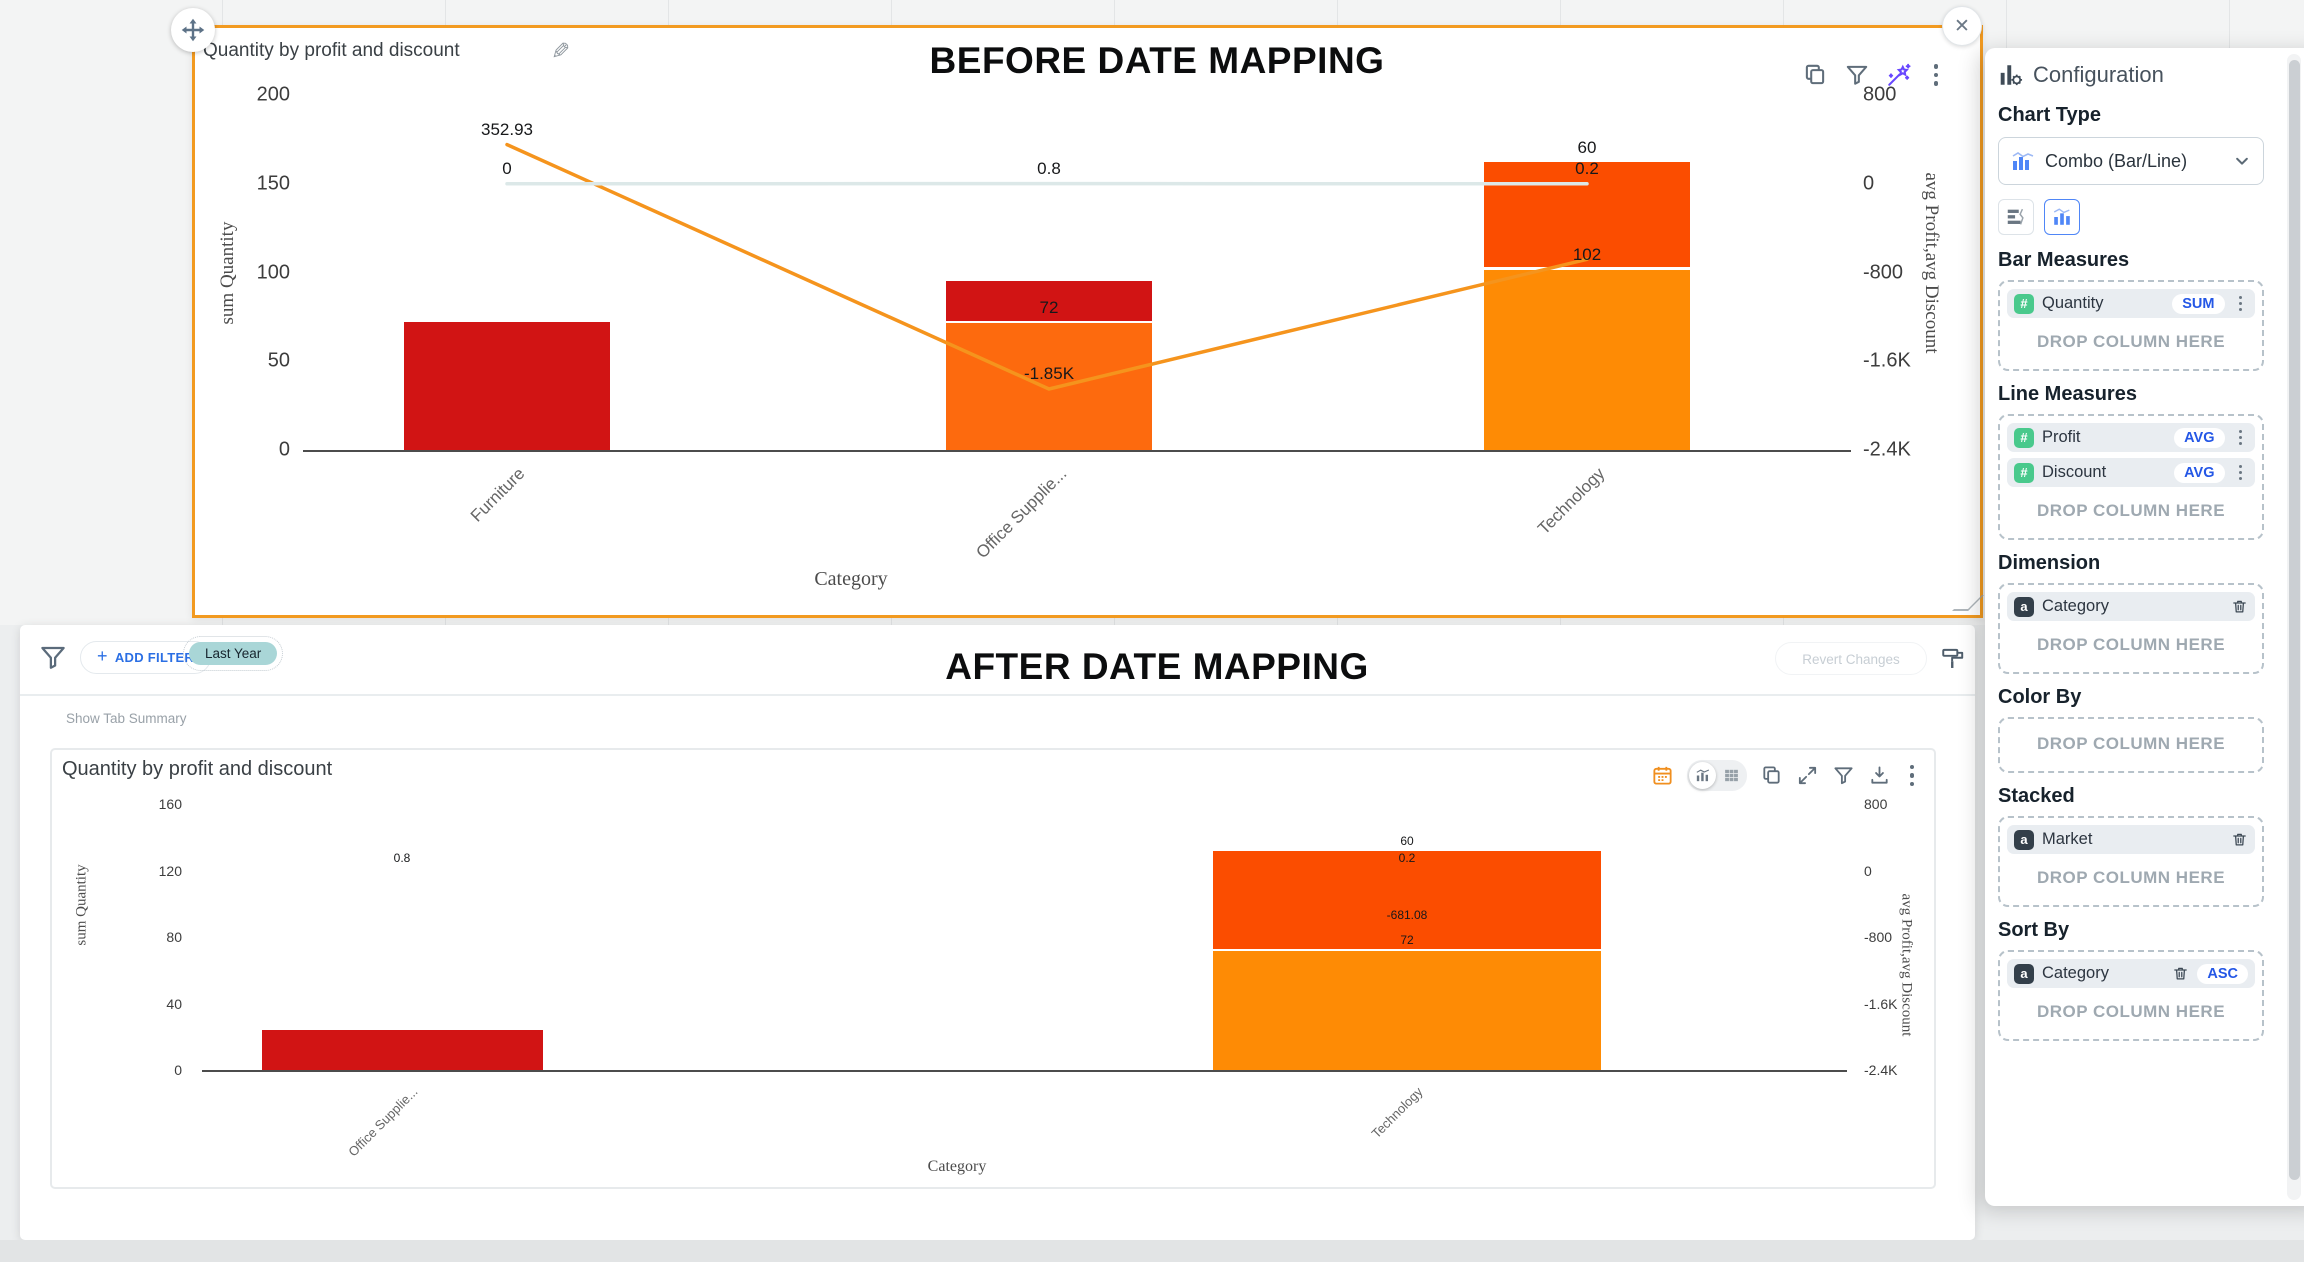 This screenshot has height=1262, width=2304. I want to click on column-name: Quantity, so click(2073, 303).